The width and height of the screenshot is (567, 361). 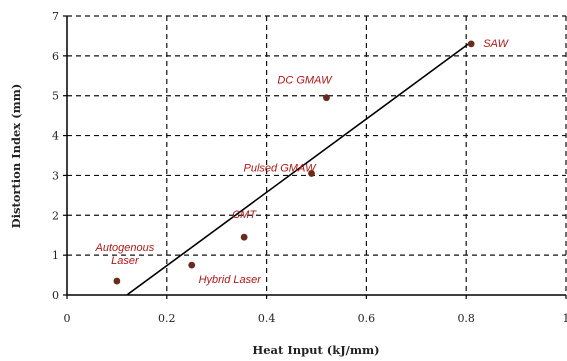 I want to click on x-tick-label: 0.6, so click(x=367, y=318).